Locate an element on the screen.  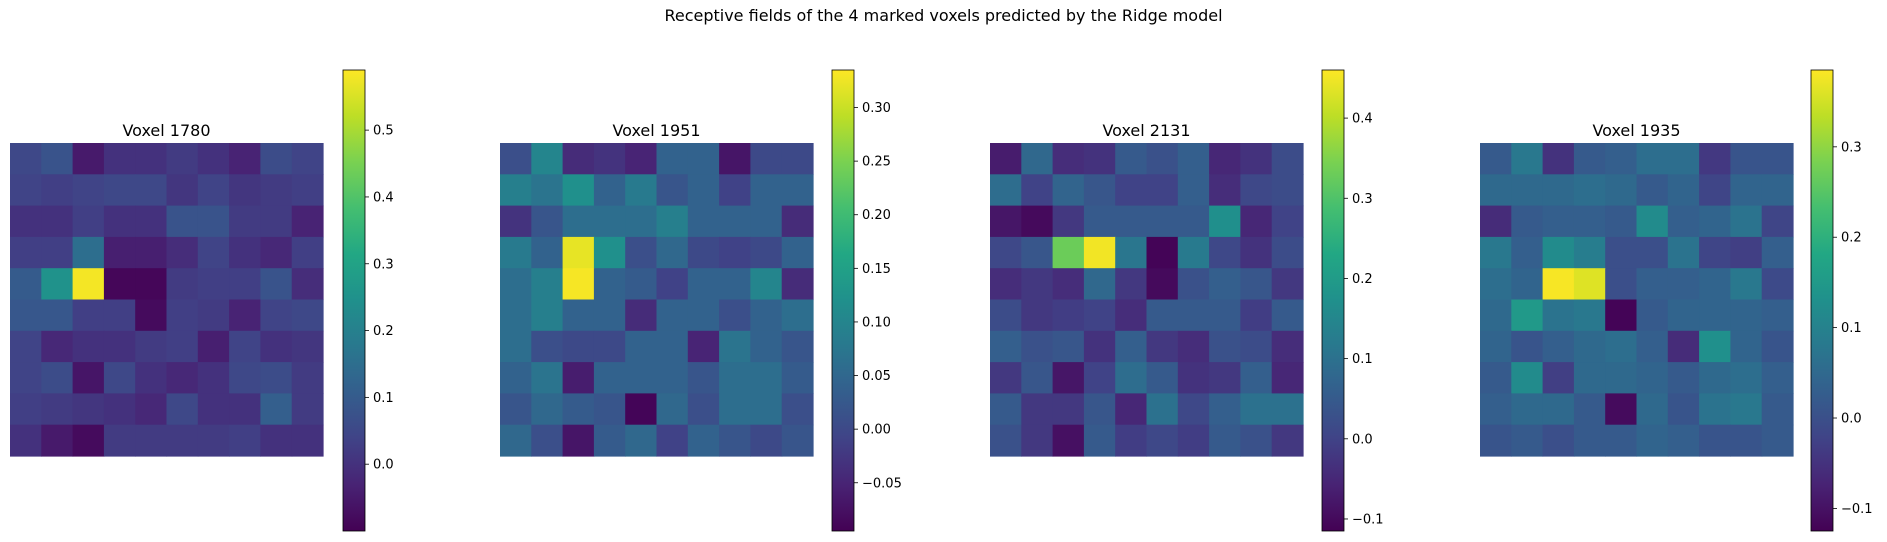
panel-title: Voxel 2131 is located at coordinates (1146, 130).